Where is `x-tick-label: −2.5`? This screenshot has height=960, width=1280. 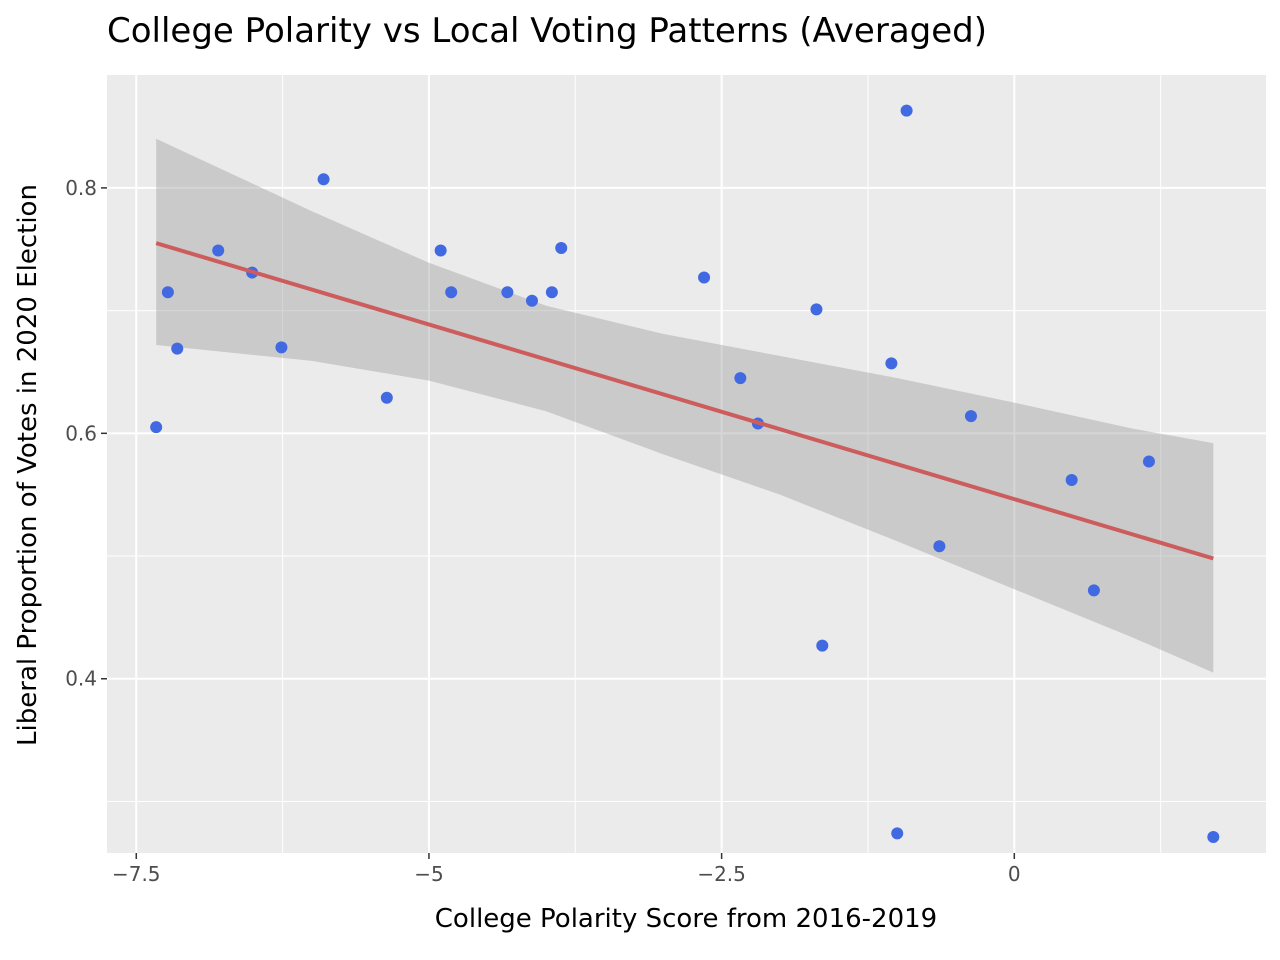 x-tick-label: −2.5 is located at coordinates (721, 874).